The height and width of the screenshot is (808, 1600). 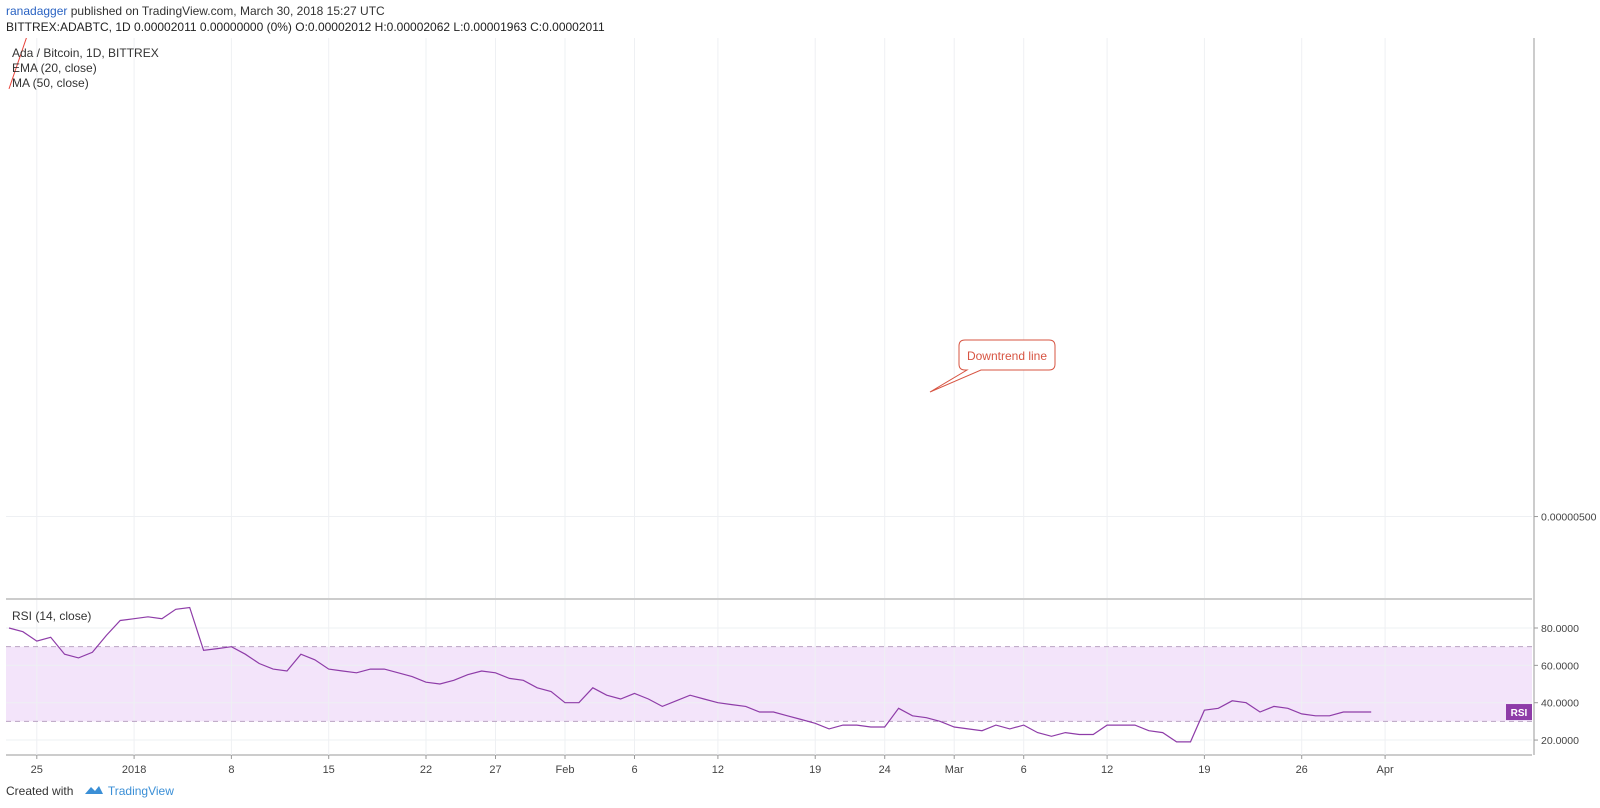 I want to click on rsi-line, so click(x=690, y=674).